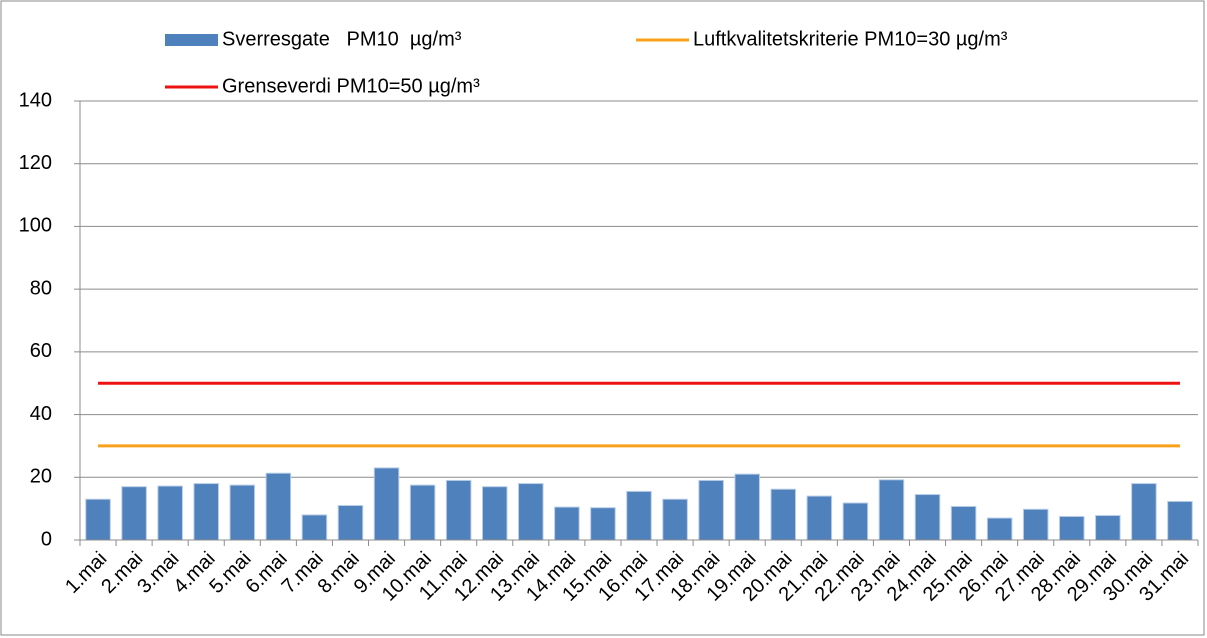  Describe the element at coordinates (41, 288) in the screenshot. I see `y-tick-label: 80` at that location.